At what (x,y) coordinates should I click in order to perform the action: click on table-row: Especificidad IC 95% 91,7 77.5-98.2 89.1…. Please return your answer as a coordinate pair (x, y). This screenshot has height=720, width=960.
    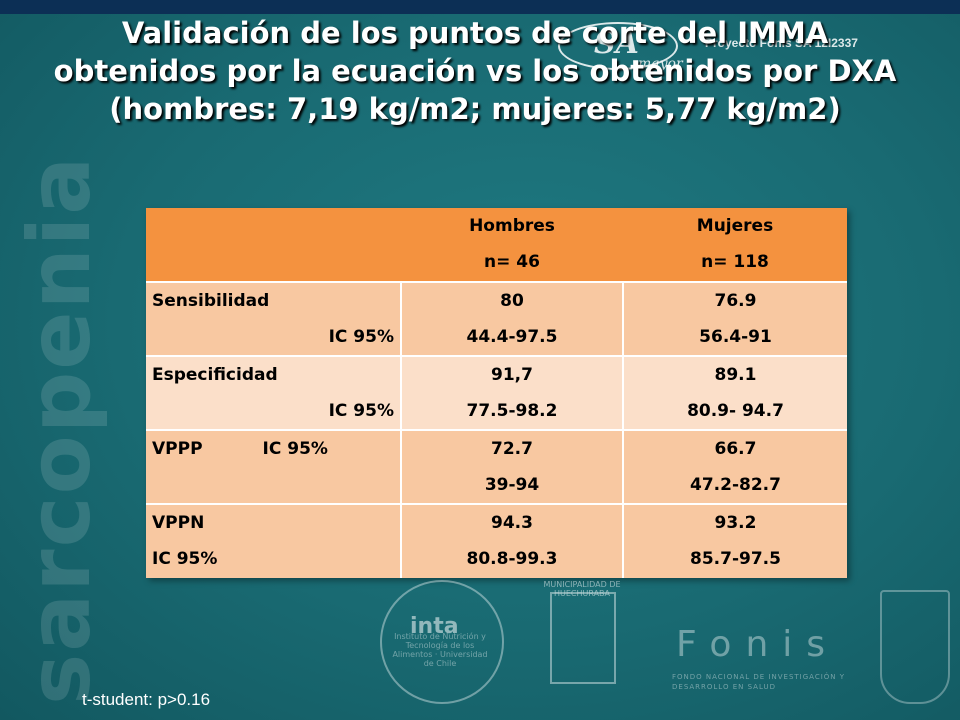
    Looking at the image, I should click on (496, 393).